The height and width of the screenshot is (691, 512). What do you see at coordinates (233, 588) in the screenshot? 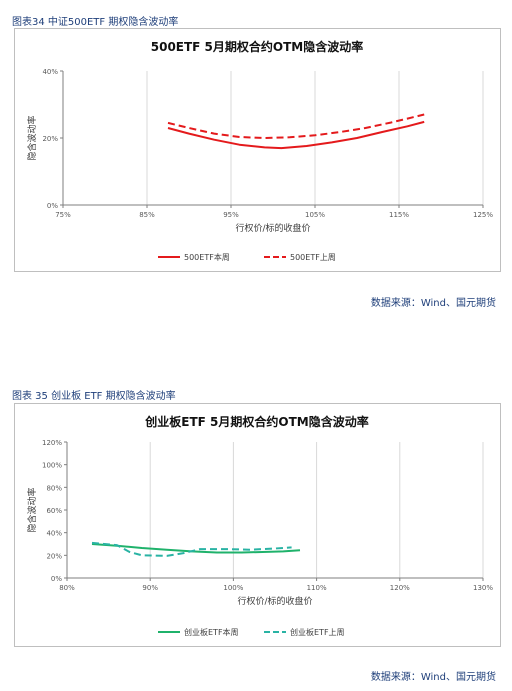
I see `x-tick-label: 100%` at bounding box center [233, 588].